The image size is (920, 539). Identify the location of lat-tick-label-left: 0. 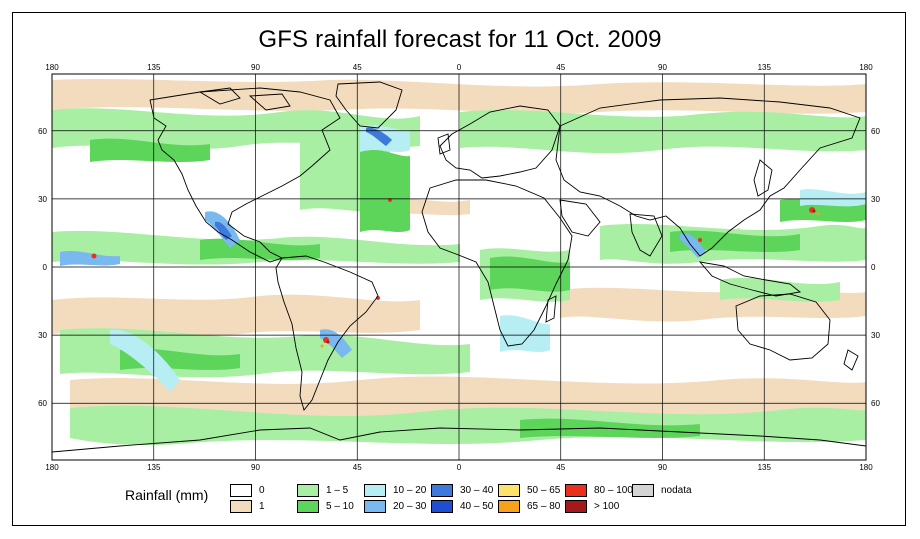
(45, 267).